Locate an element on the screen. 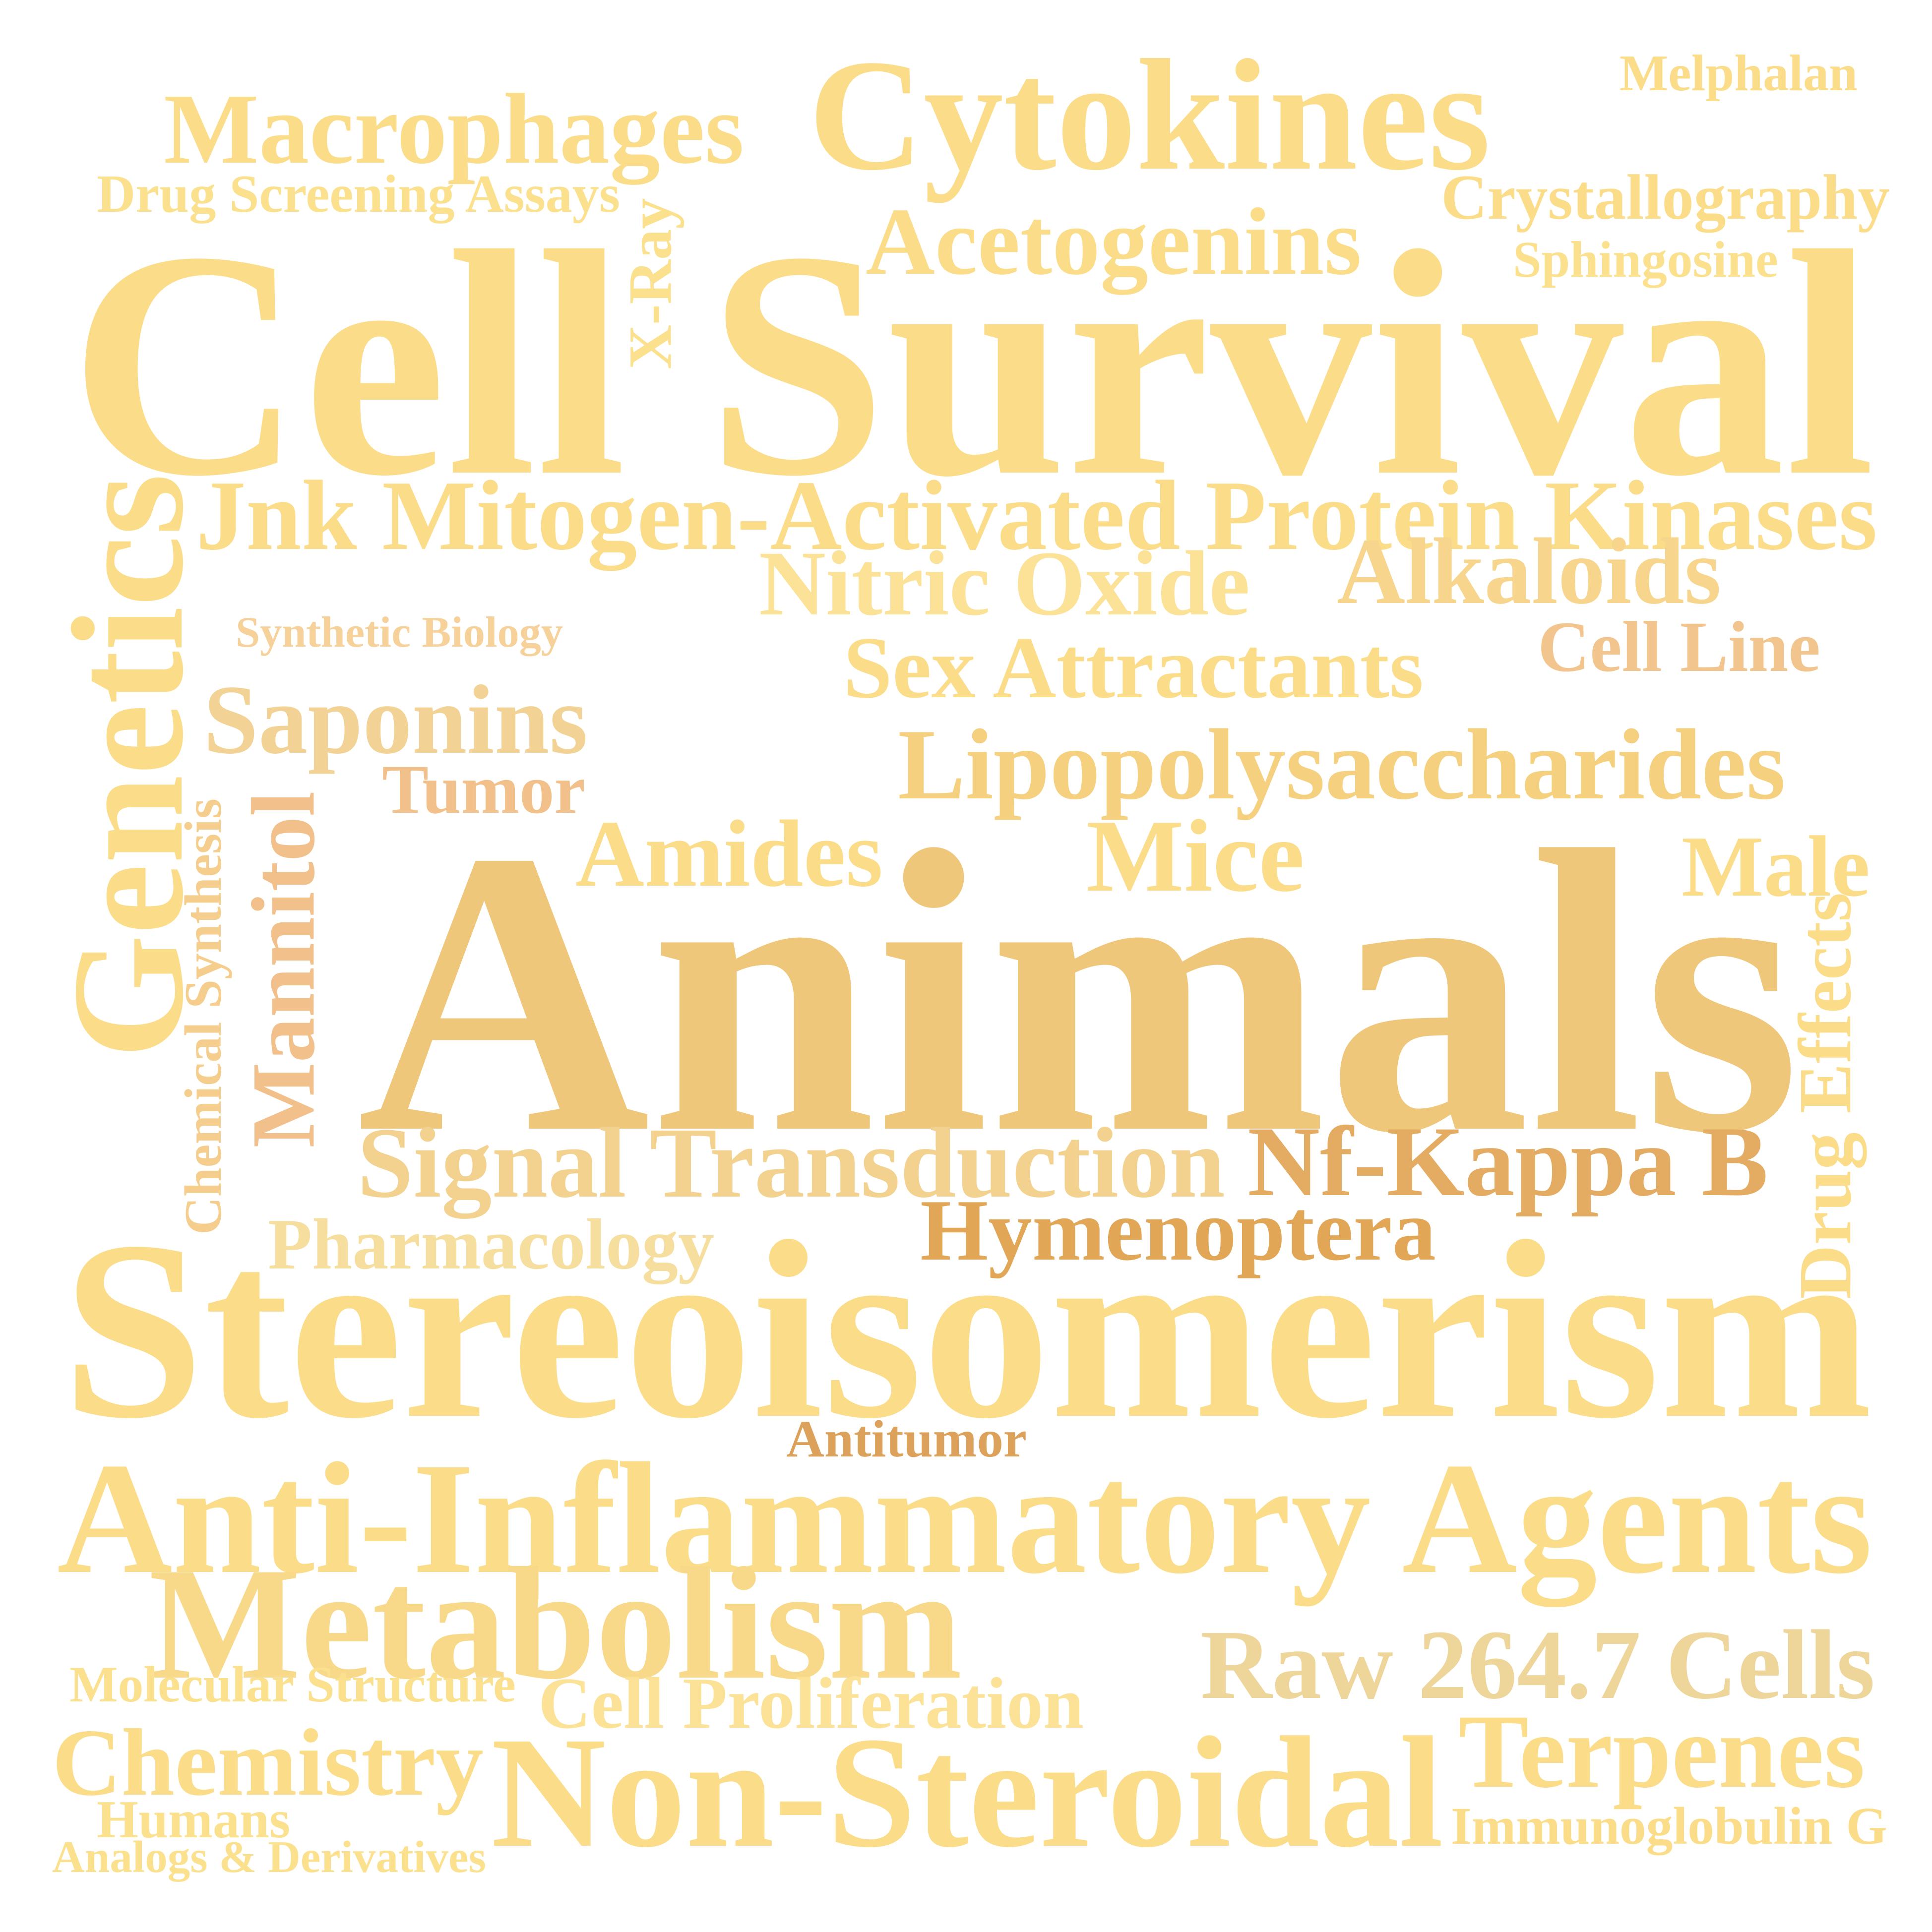  word-male: Male is located at coordinates (1776, 866).